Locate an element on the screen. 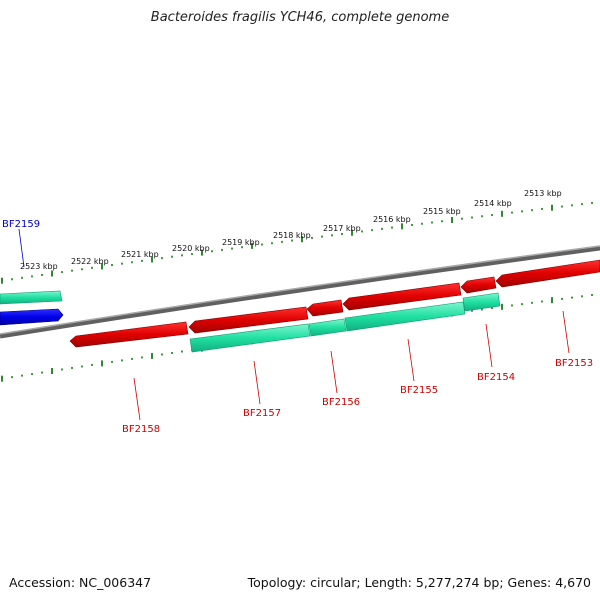  kbp-label: 2519 kbp is located at coordinates (241, 242).